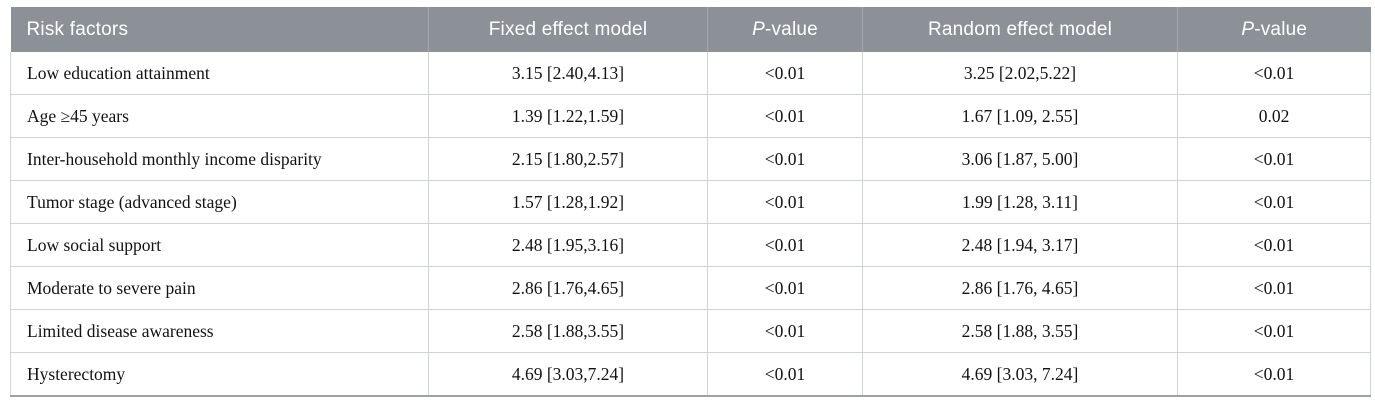 This screenshot has height=401, width=1375. What do you see at coordinates (568, 245) in the screenshot?
I see `cell-fixed-effect: 2.48 [1.95,3.16]` at bounding box center [568, 245].